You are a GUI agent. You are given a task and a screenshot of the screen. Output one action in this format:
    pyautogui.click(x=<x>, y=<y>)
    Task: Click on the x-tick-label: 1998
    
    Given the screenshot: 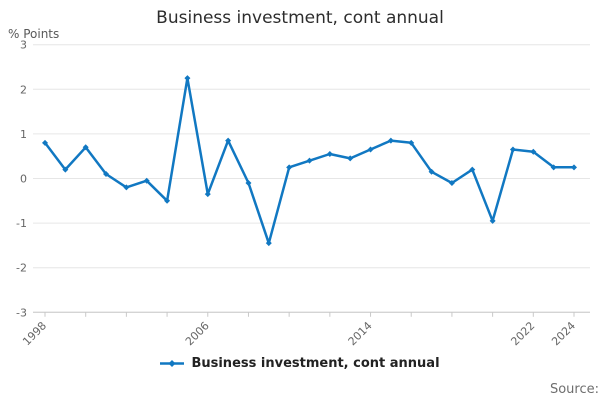 What is the action you would take?
    pyautogui.click(x=34, y=333)
    